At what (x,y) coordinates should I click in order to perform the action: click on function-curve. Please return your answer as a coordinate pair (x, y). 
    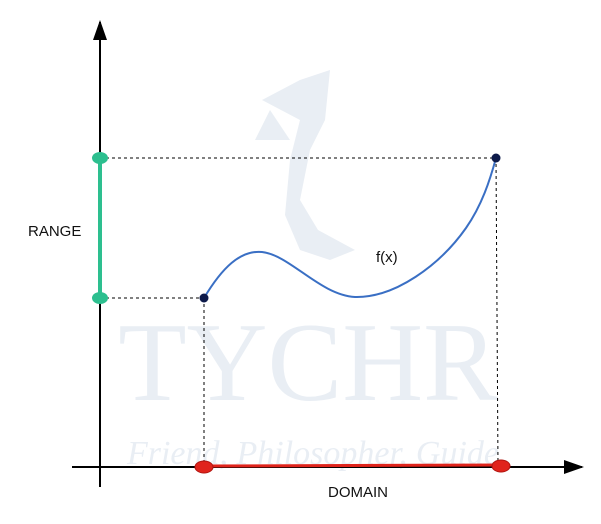
    Looking at the image, I should click on (350, 228).